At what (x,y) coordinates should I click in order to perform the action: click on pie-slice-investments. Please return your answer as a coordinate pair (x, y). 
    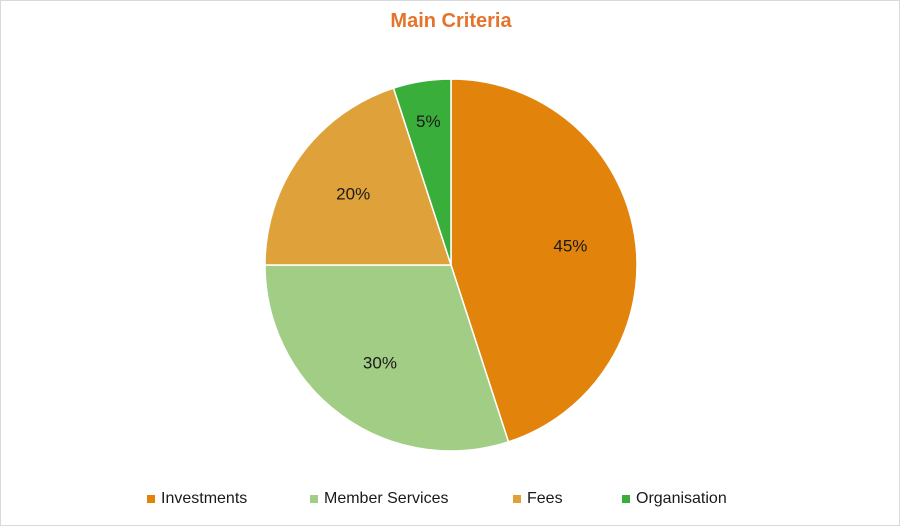
    Looking at the image, I should click on (544, 260).